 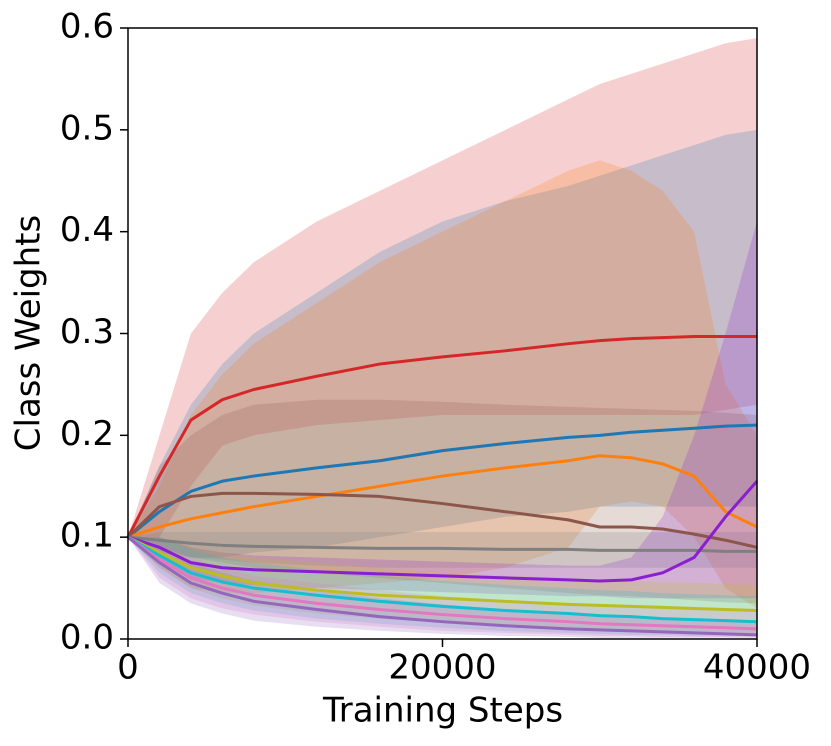 What do you see at coordinates (87, 332) in the screenshot?
I see `y-tick-label: 0.3` at bounding box center [87, 332].